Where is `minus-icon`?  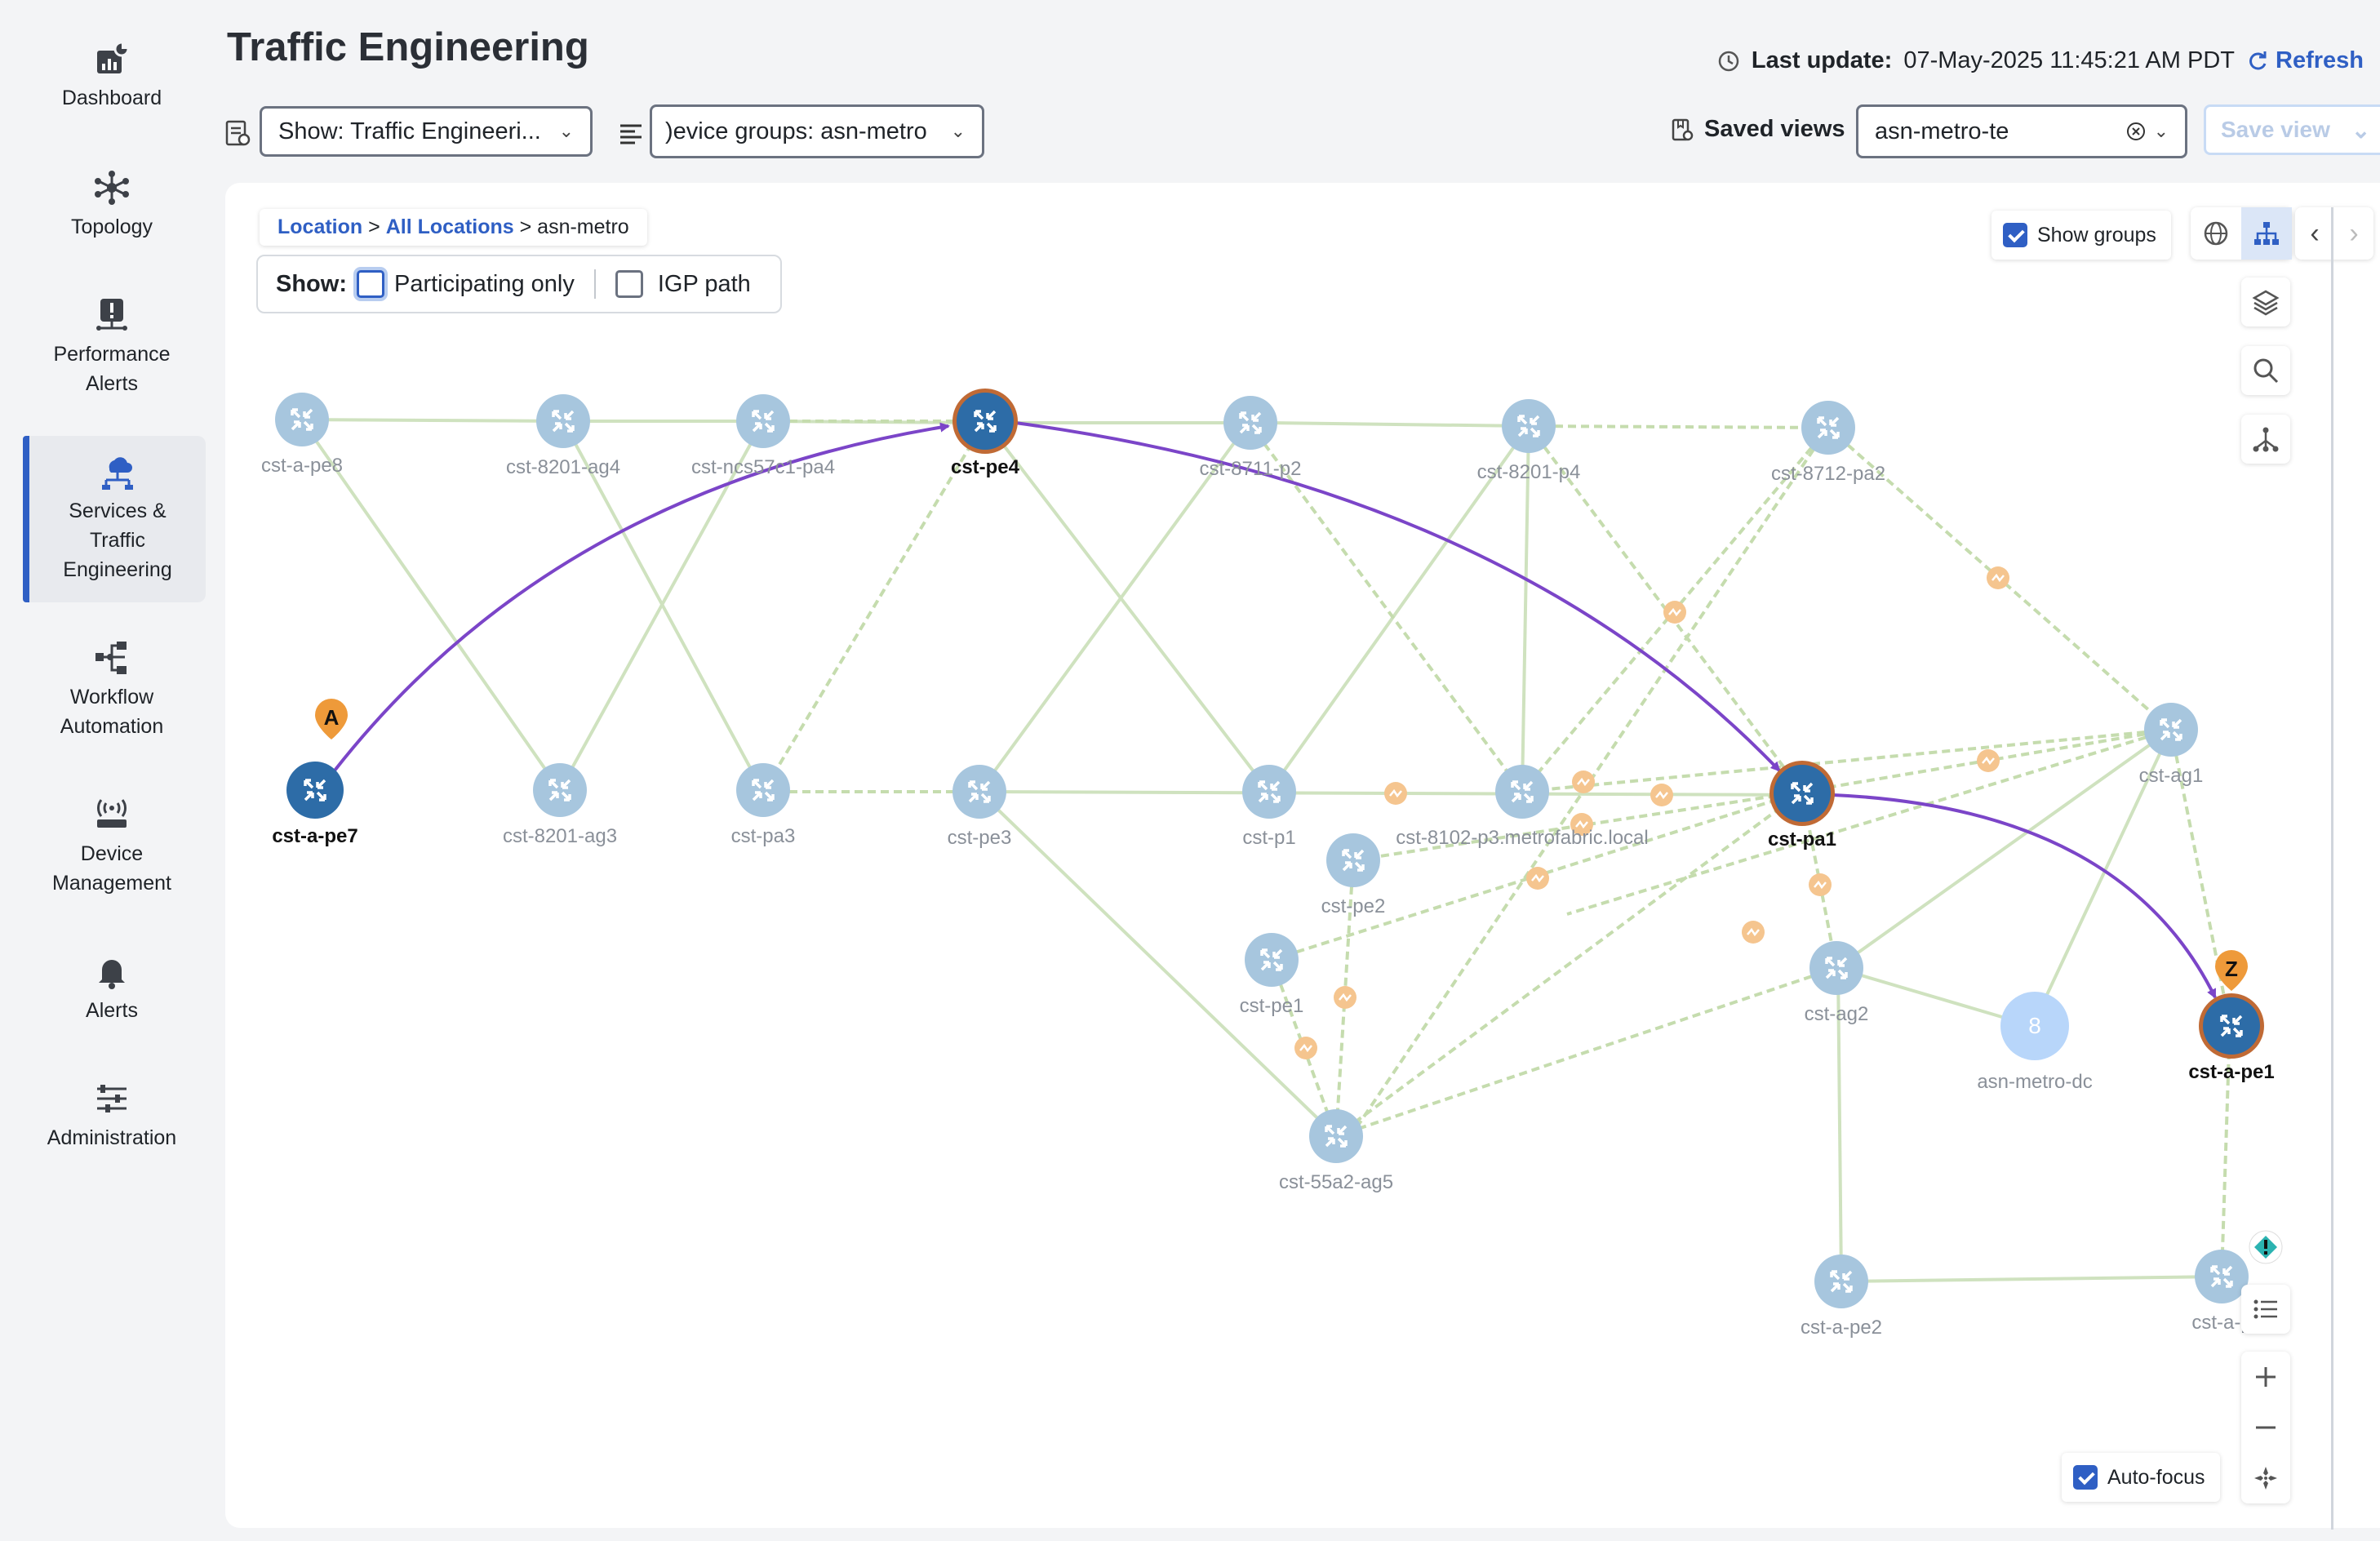 minus-icon is located at coordinates (2266, 1427).